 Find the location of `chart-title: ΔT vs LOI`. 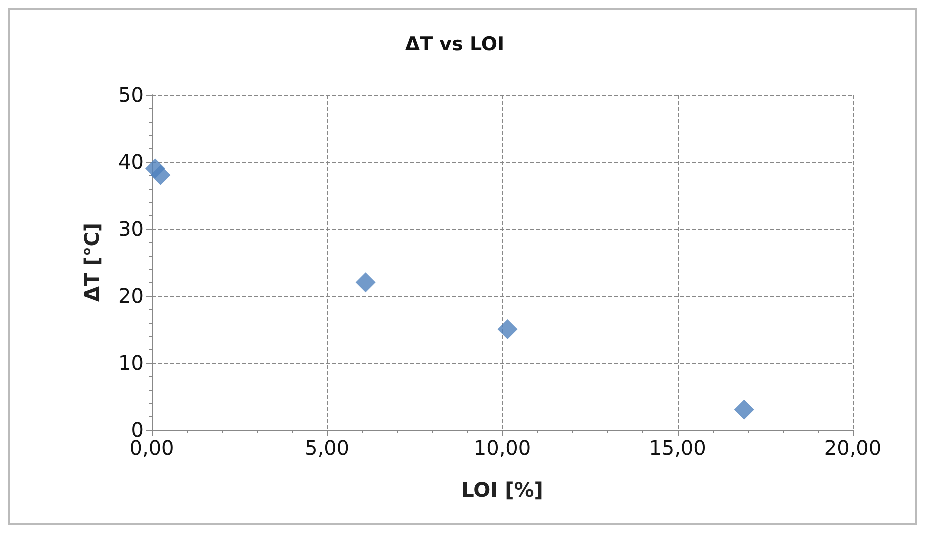

chart-title: ΔT vs LOI is located at coordinates (455, 45).